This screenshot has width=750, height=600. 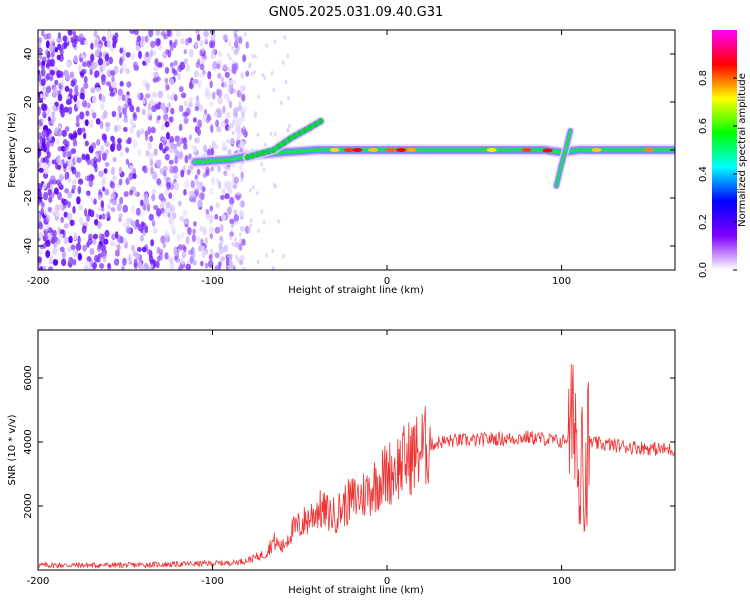 I want to click on snr-y-axis-label: SNR (10 * v/v), so click(x=12, y=449).